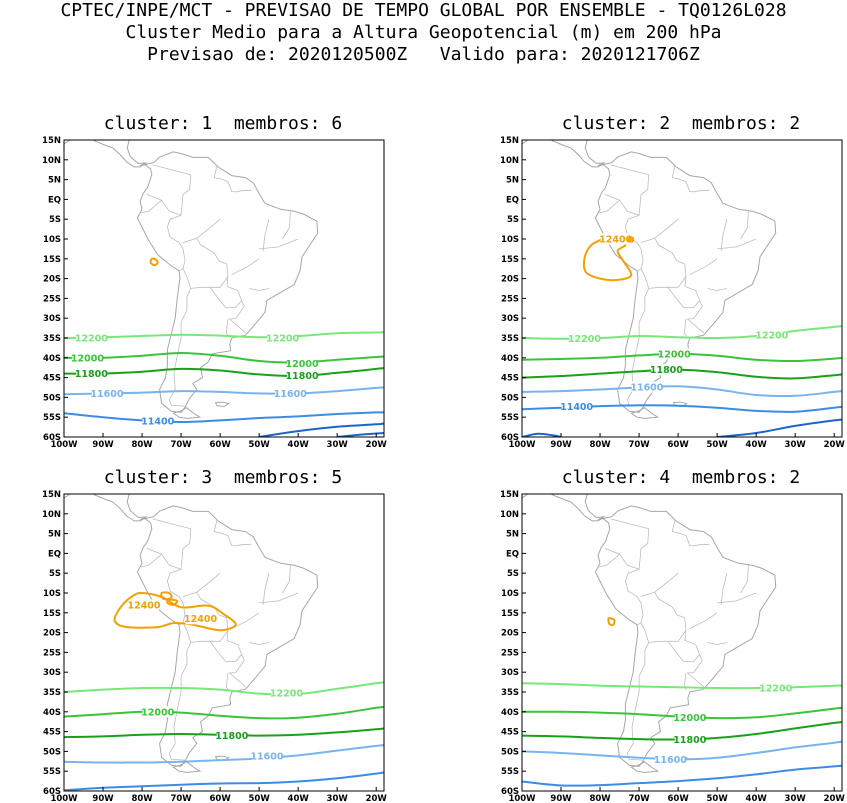 This screenshot has height=803, width=847. Describe the element at coordinates (223, 477) in the screenshot. I see `panel-3-title: cluster: 3 membros: 5` at that location.